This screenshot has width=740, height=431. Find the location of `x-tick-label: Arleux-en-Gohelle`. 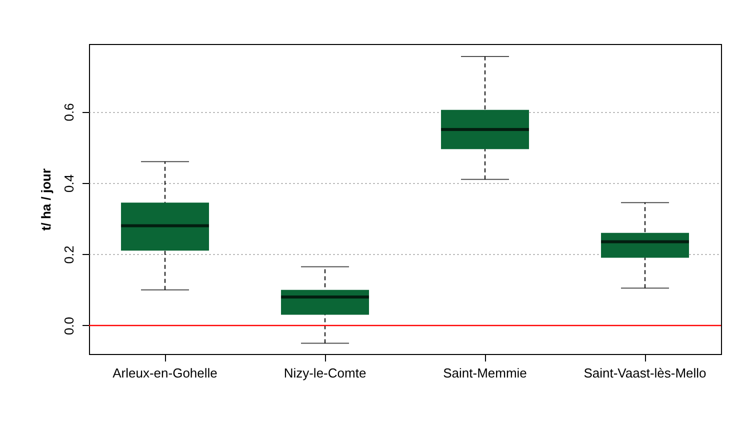

x-tick-label: Arleux-en-Gohelle is located at coordinates (165, 373).